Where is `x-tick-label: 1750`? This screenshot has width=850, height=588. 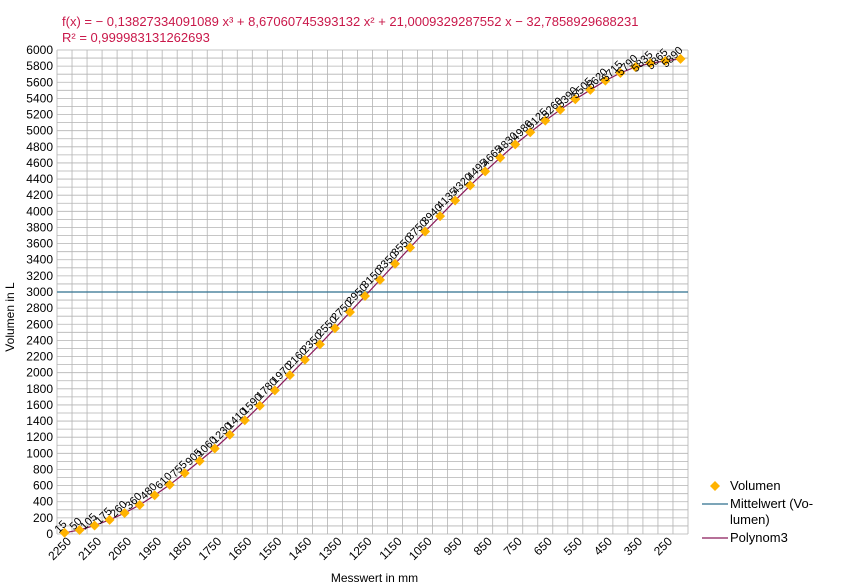 x-tick-label: 1750 is located at coordinates (210, 548).